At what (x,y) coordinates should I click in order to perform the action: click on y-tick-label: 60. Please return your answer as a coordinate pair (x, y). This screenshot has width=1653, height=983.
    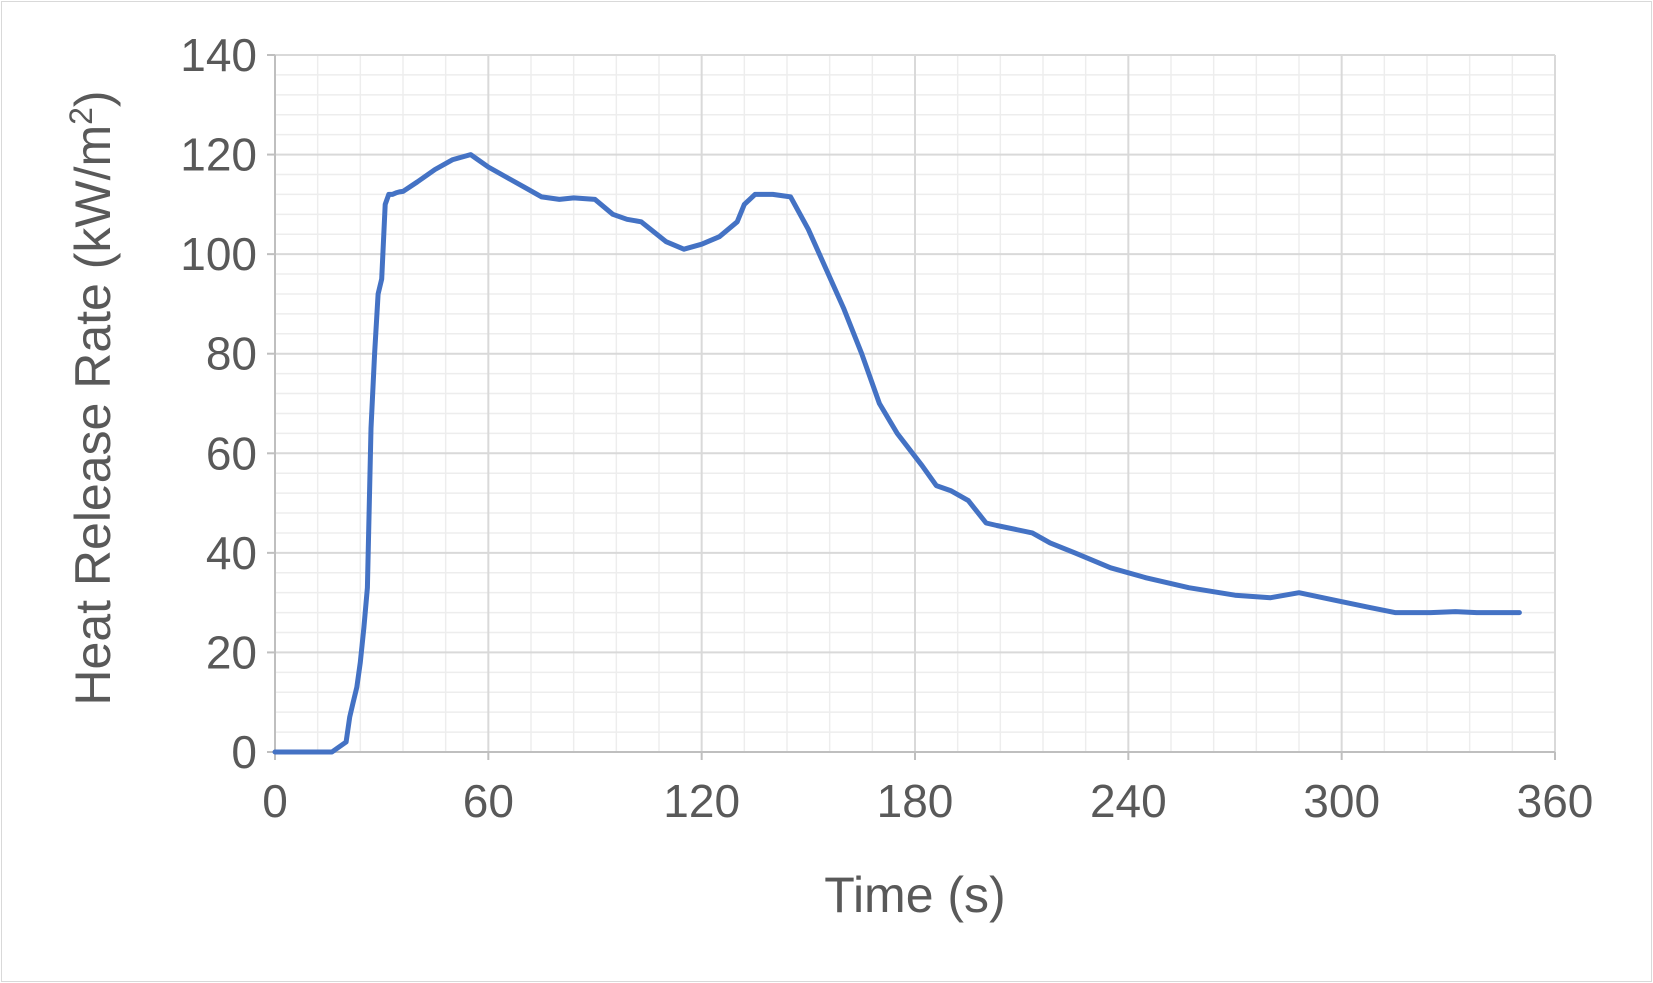
    Looking at the image, I should click on (231, 453).